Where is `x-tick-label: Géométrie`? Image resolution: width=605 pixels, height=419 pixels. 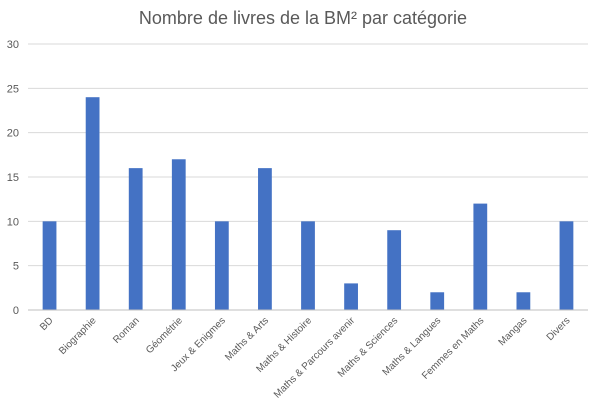
x-tick-label: Géométrie is located at coordinates (164, 335).